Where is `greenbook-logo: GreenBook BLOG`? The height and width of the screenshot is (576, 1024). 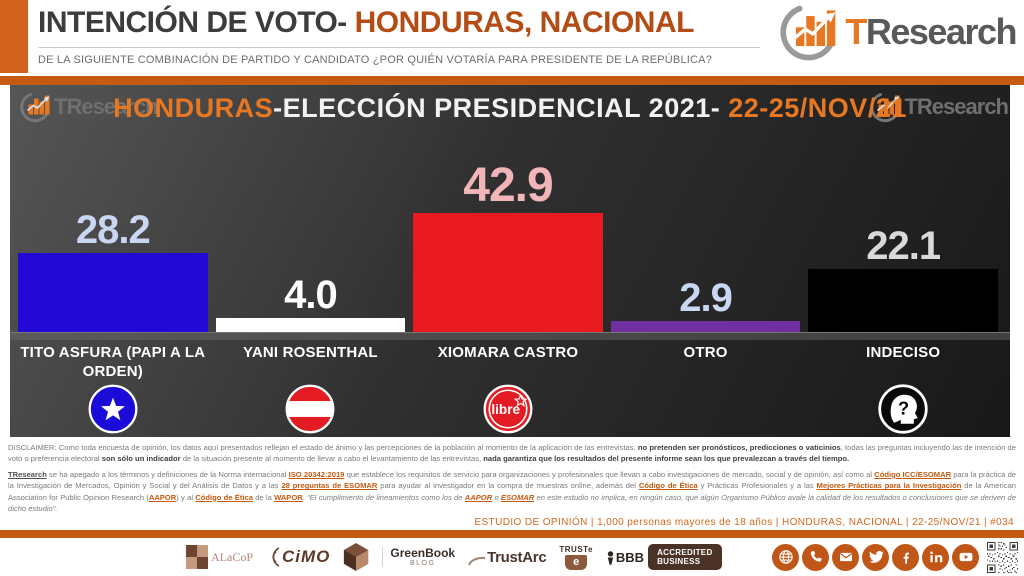
greenbook-logo: GreenBook BLOG is located at coordinates (419, 556).